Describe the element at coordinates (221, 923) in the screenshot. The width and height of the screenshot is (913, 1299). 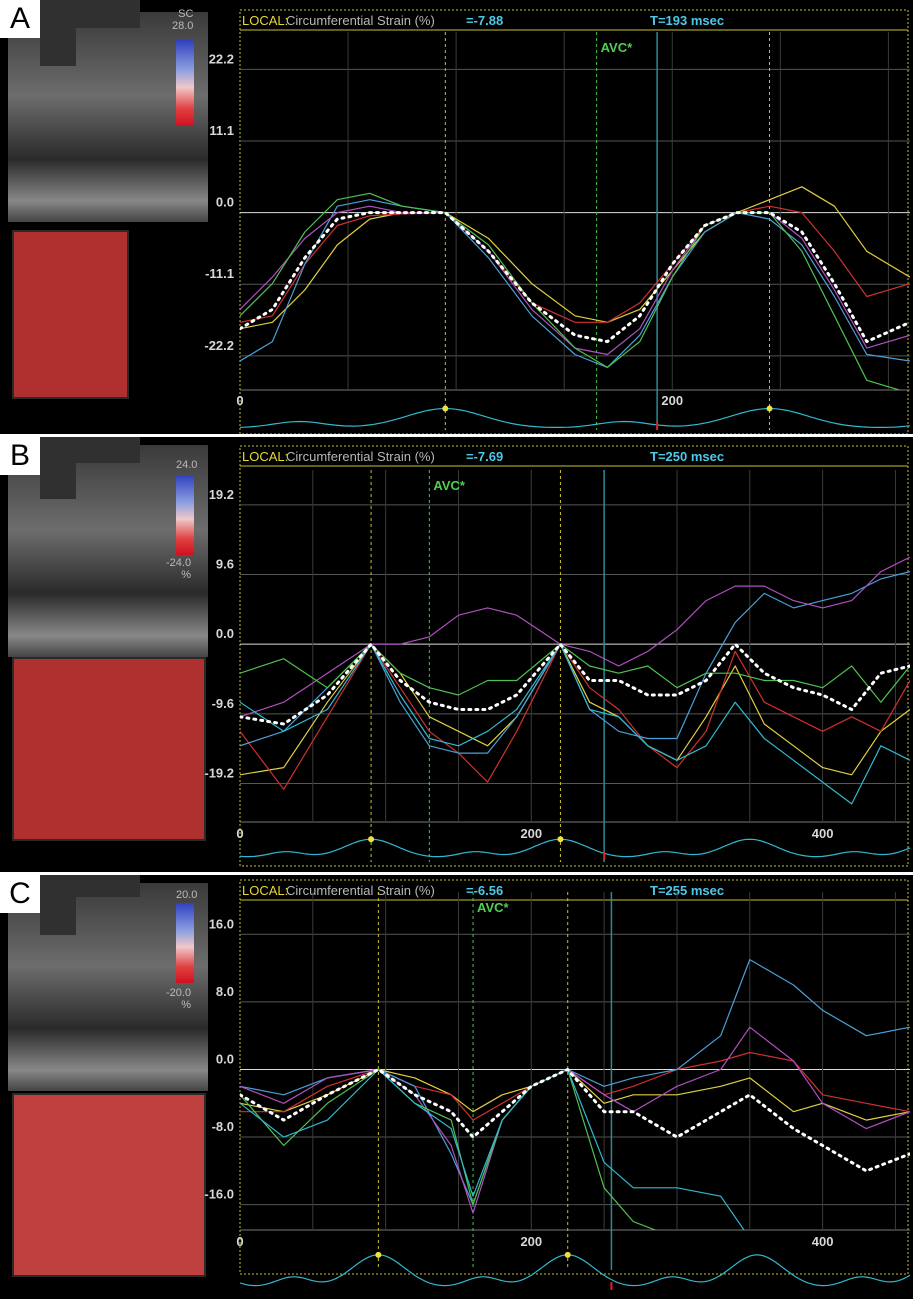
I see `y-tick-label: 16.0` at that location.